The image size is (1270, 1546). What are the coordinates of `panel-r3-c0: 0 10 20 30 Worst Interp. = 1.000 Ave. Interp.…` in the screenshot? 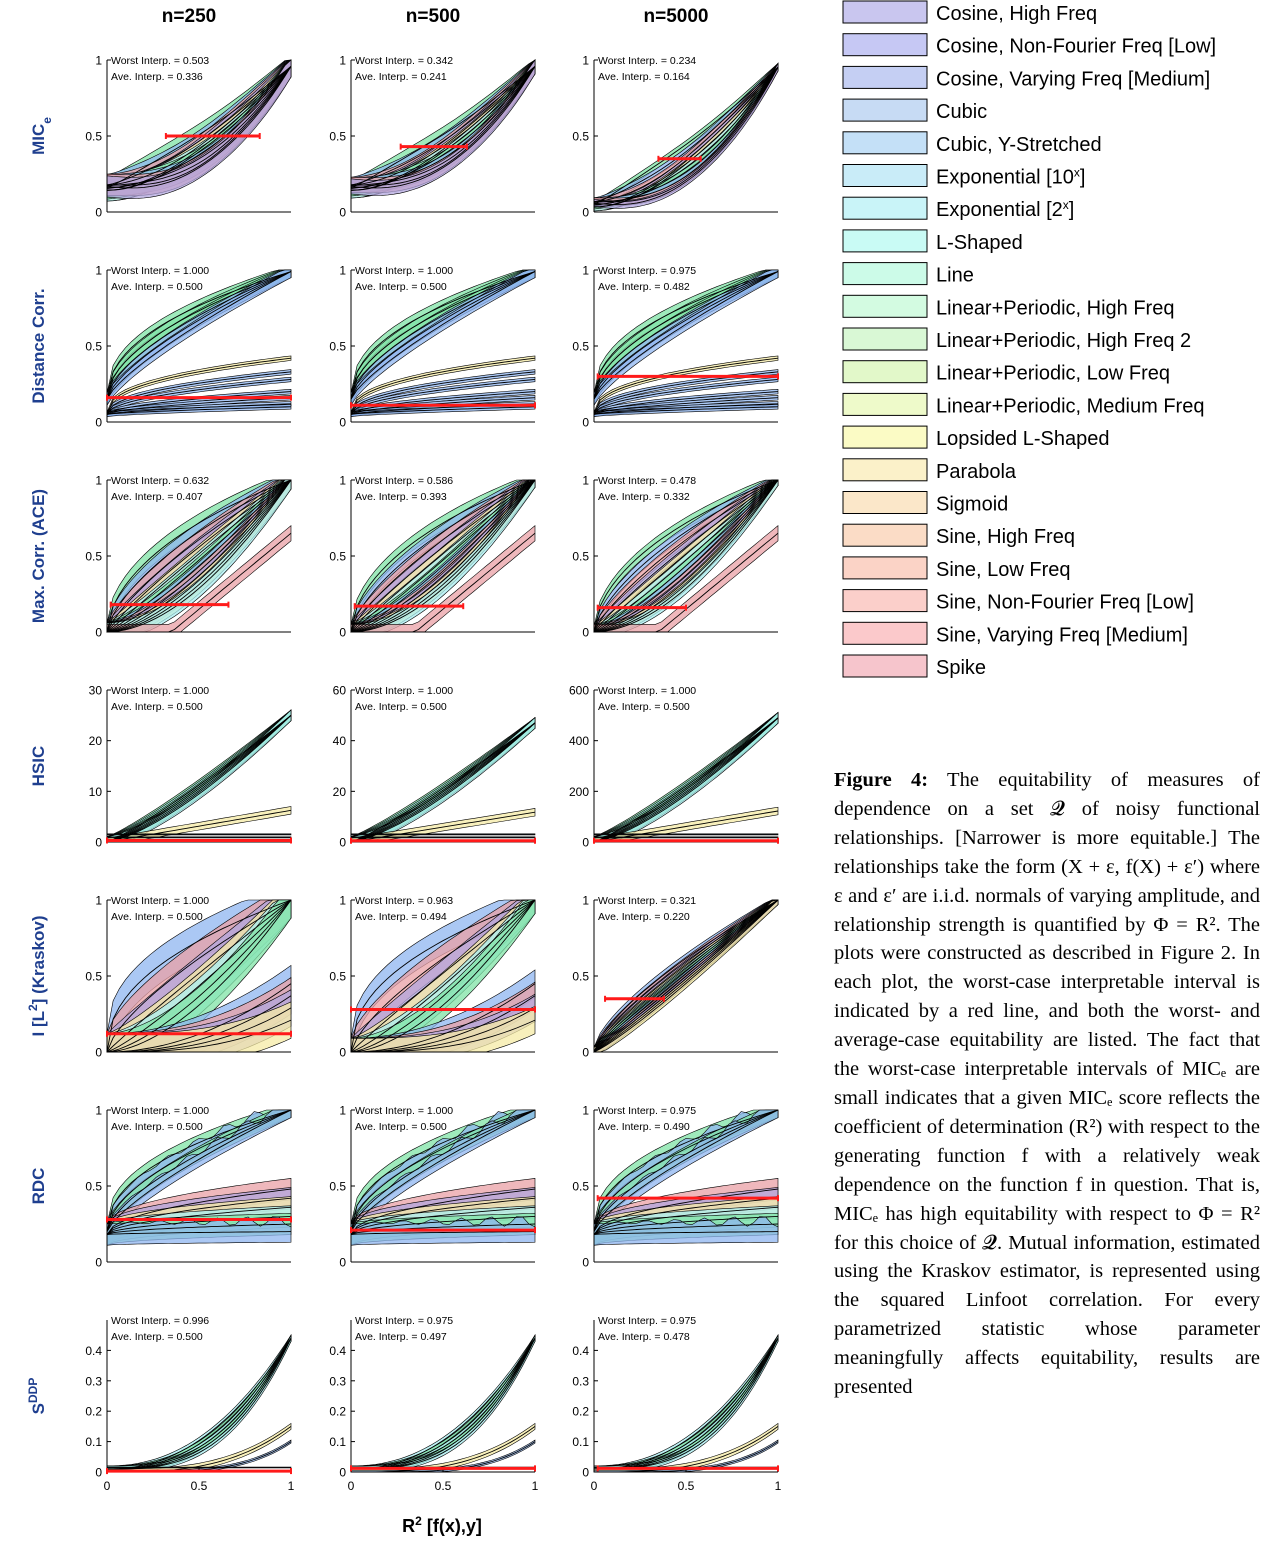 It's located at (190, 767).